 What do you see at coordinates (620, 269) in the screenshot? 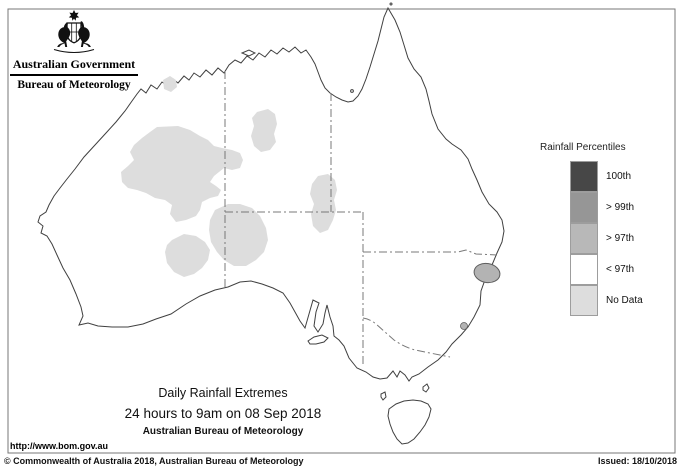
I see `legend-label: < 97th` at bounding box center [620, 269].